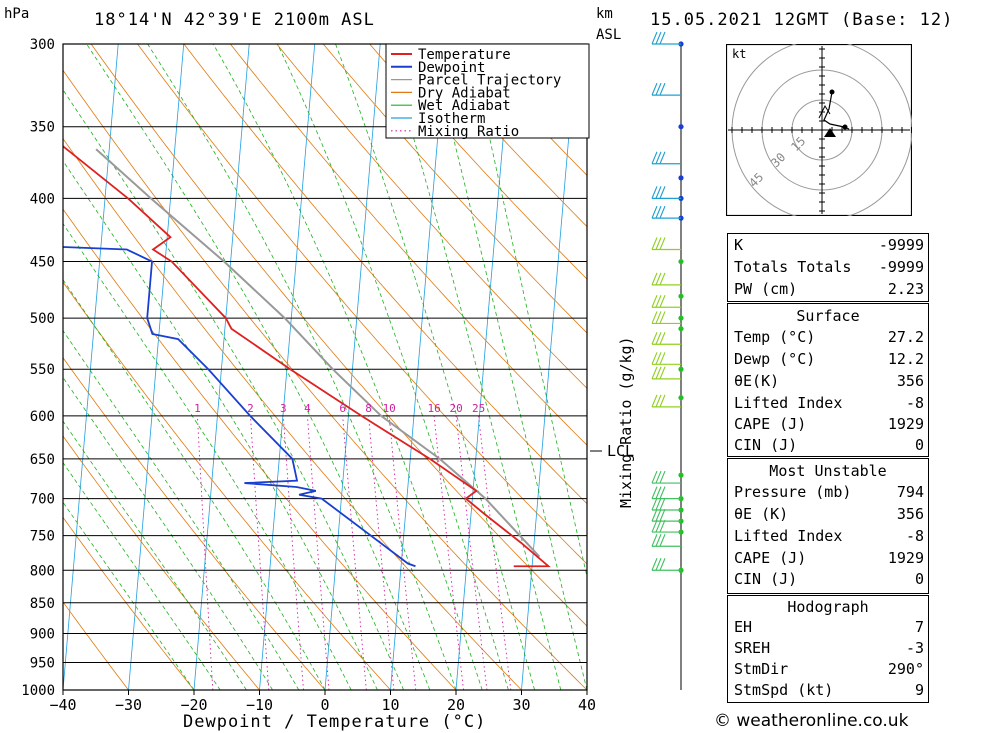 This screenshot has height=733, width=1000. I want to click on mu-thetae: θE (K) 356, so click(829, 516).